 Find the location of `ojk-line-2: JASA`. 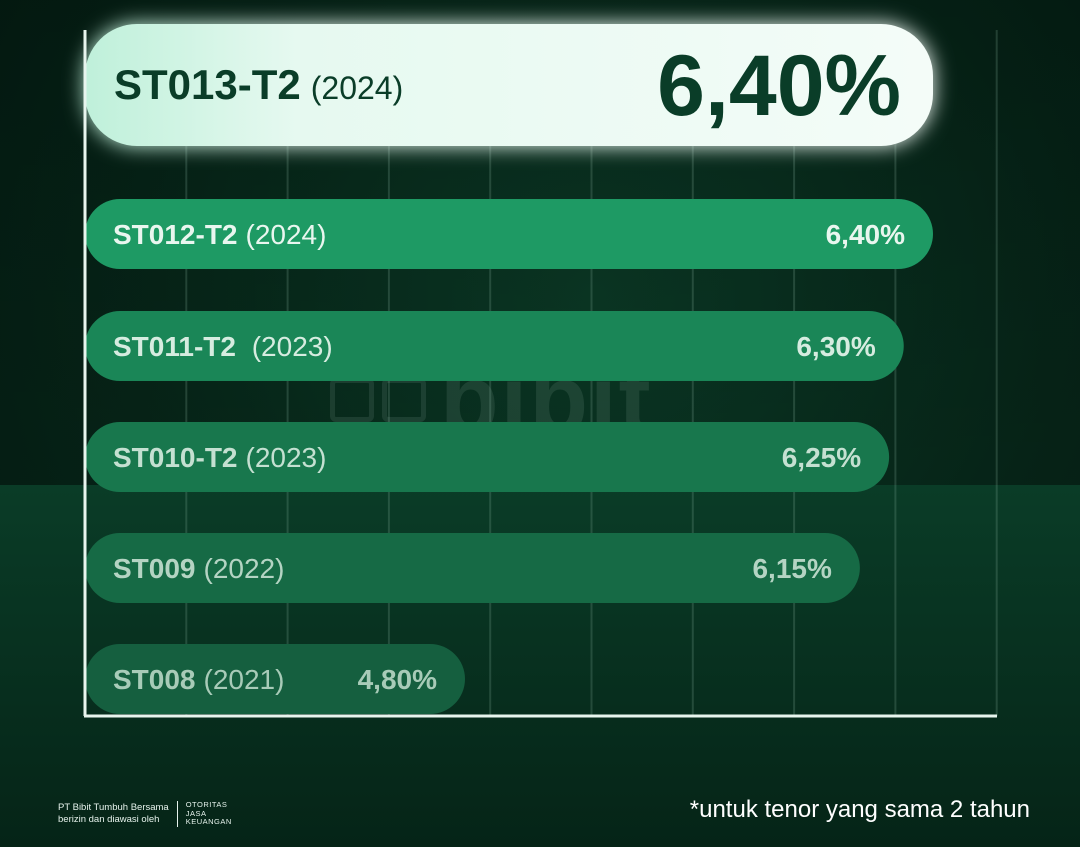

ojk-line-2: JASA is located at coordinates (196, 813).